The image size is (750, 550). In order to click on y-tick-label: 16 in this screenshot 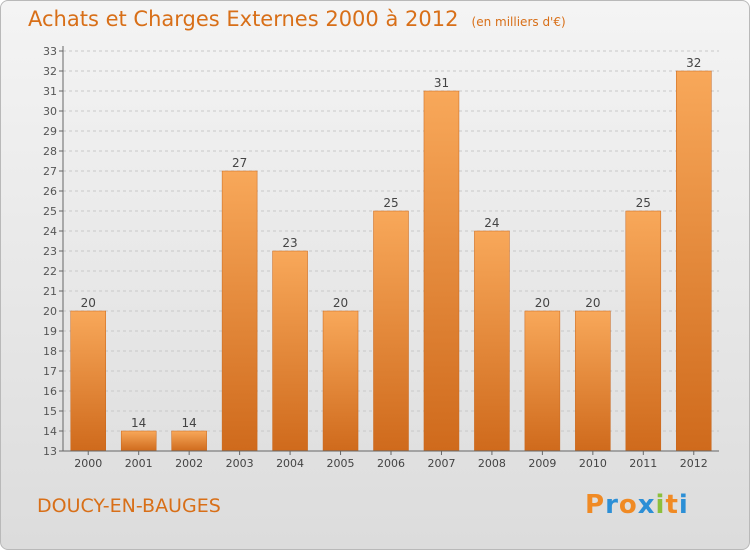, I will do `click(50, 391)`.